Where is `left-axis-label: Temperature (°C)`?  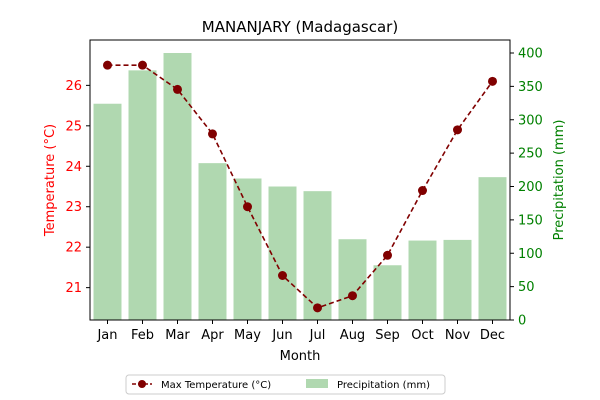 left-axis-label: Temperature (°C) is located at coordinates (50, 180).